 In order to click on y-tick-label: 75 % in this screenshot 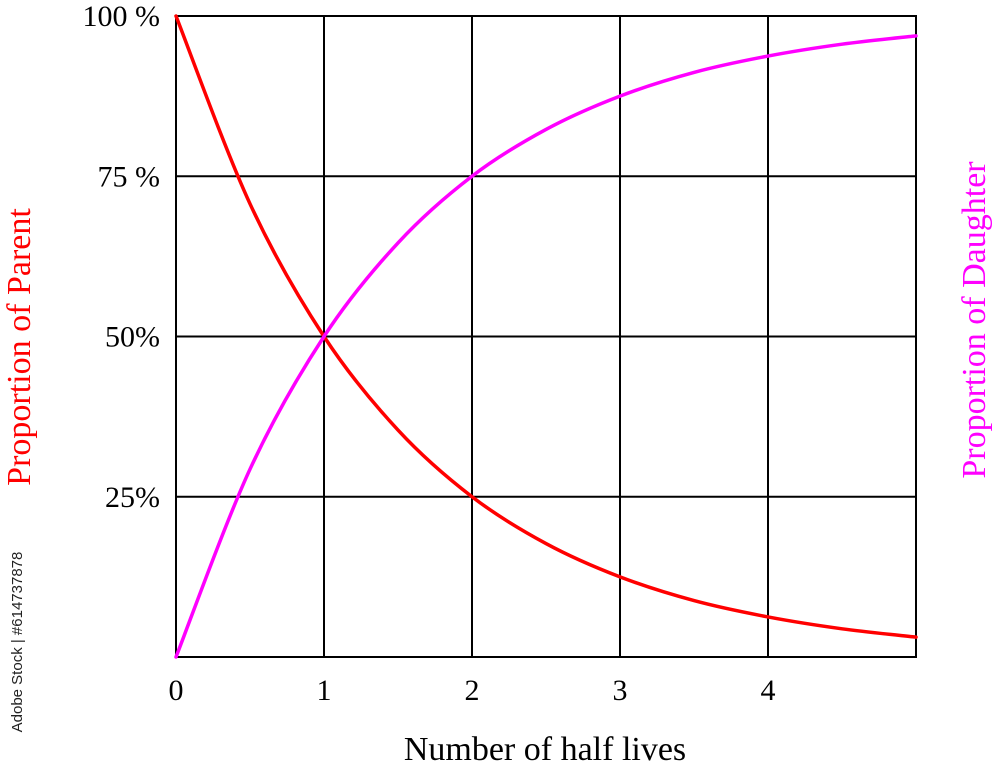, I will do `click(129, 176)`.